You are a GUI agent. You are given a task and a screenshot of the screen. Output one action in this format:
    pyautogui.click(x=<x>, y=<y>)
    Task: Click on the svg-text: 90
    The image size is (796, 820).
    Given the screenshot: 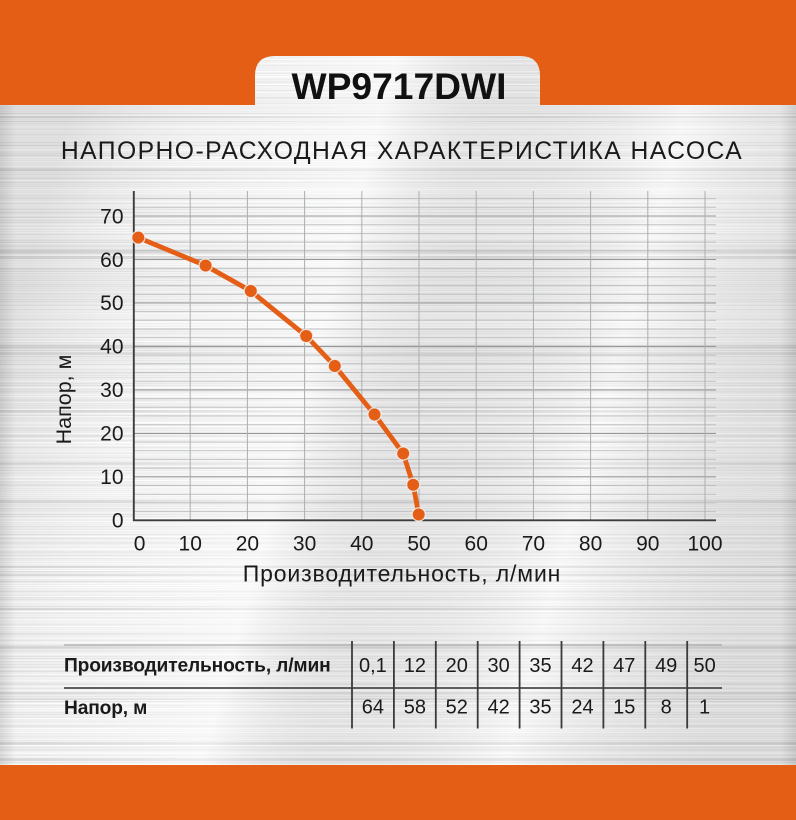 What is the action you would take?
    pyautogui.click(x=647, y=544)
    